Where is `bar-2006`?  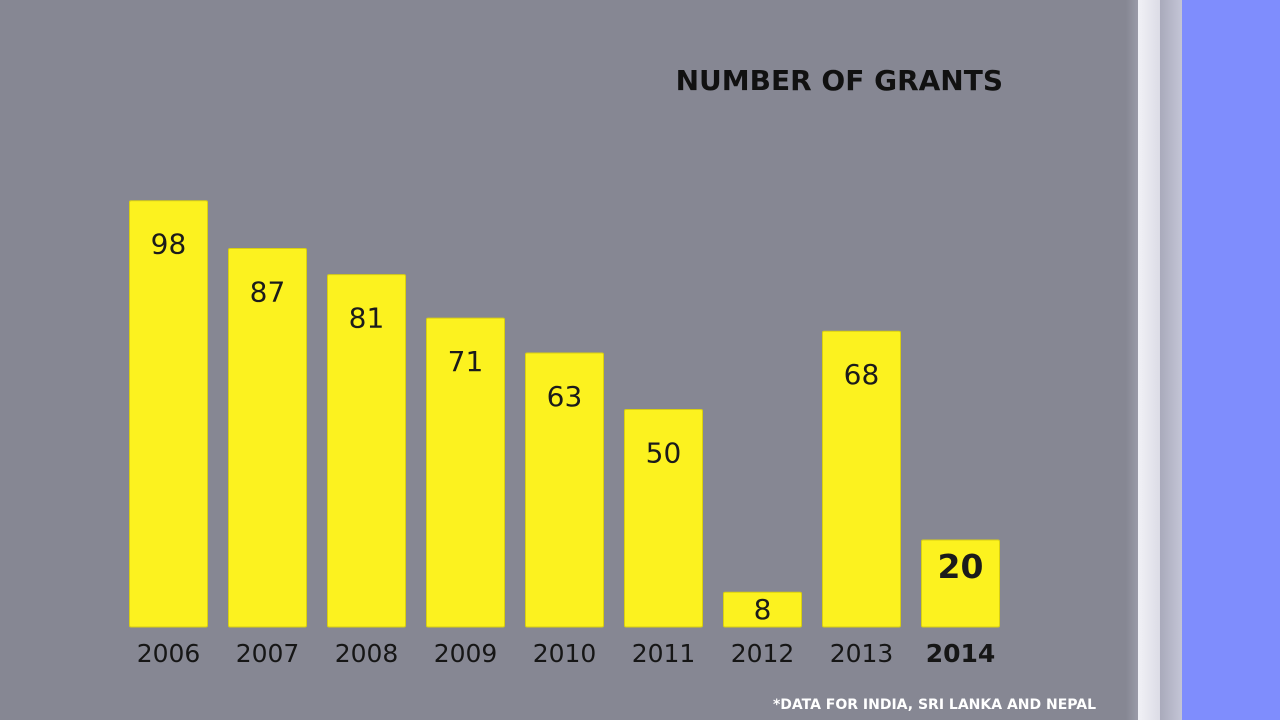
bar-2006 is located at coordinates (168, 414).